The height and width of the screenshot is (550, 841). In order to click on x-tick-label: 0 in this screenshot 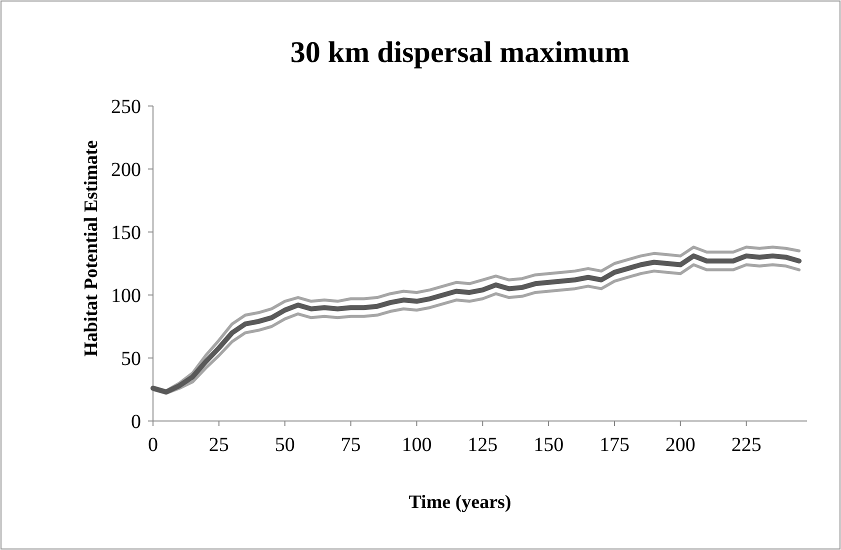, I will do `click(153, 445)`.